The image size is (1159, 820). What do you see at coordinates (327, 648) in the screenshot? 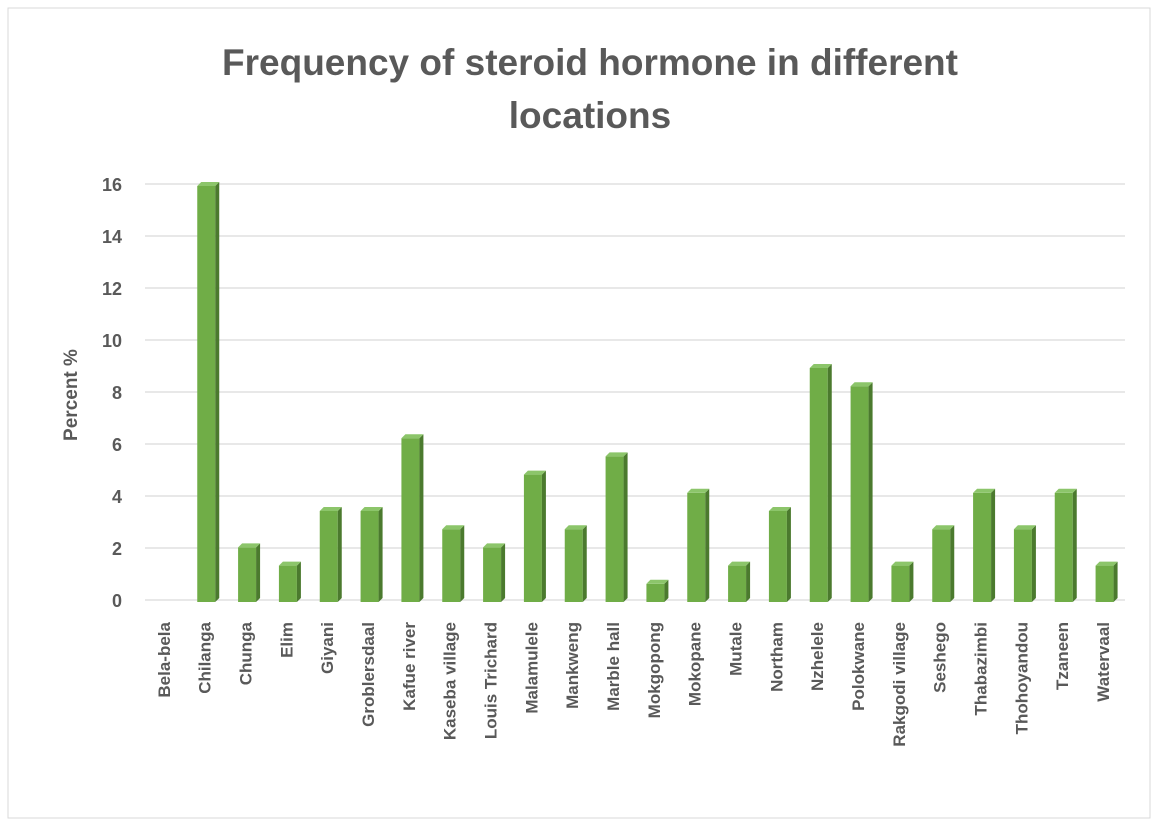
I see `x-tick-label: Giyani` at bounding box center [327, 648].